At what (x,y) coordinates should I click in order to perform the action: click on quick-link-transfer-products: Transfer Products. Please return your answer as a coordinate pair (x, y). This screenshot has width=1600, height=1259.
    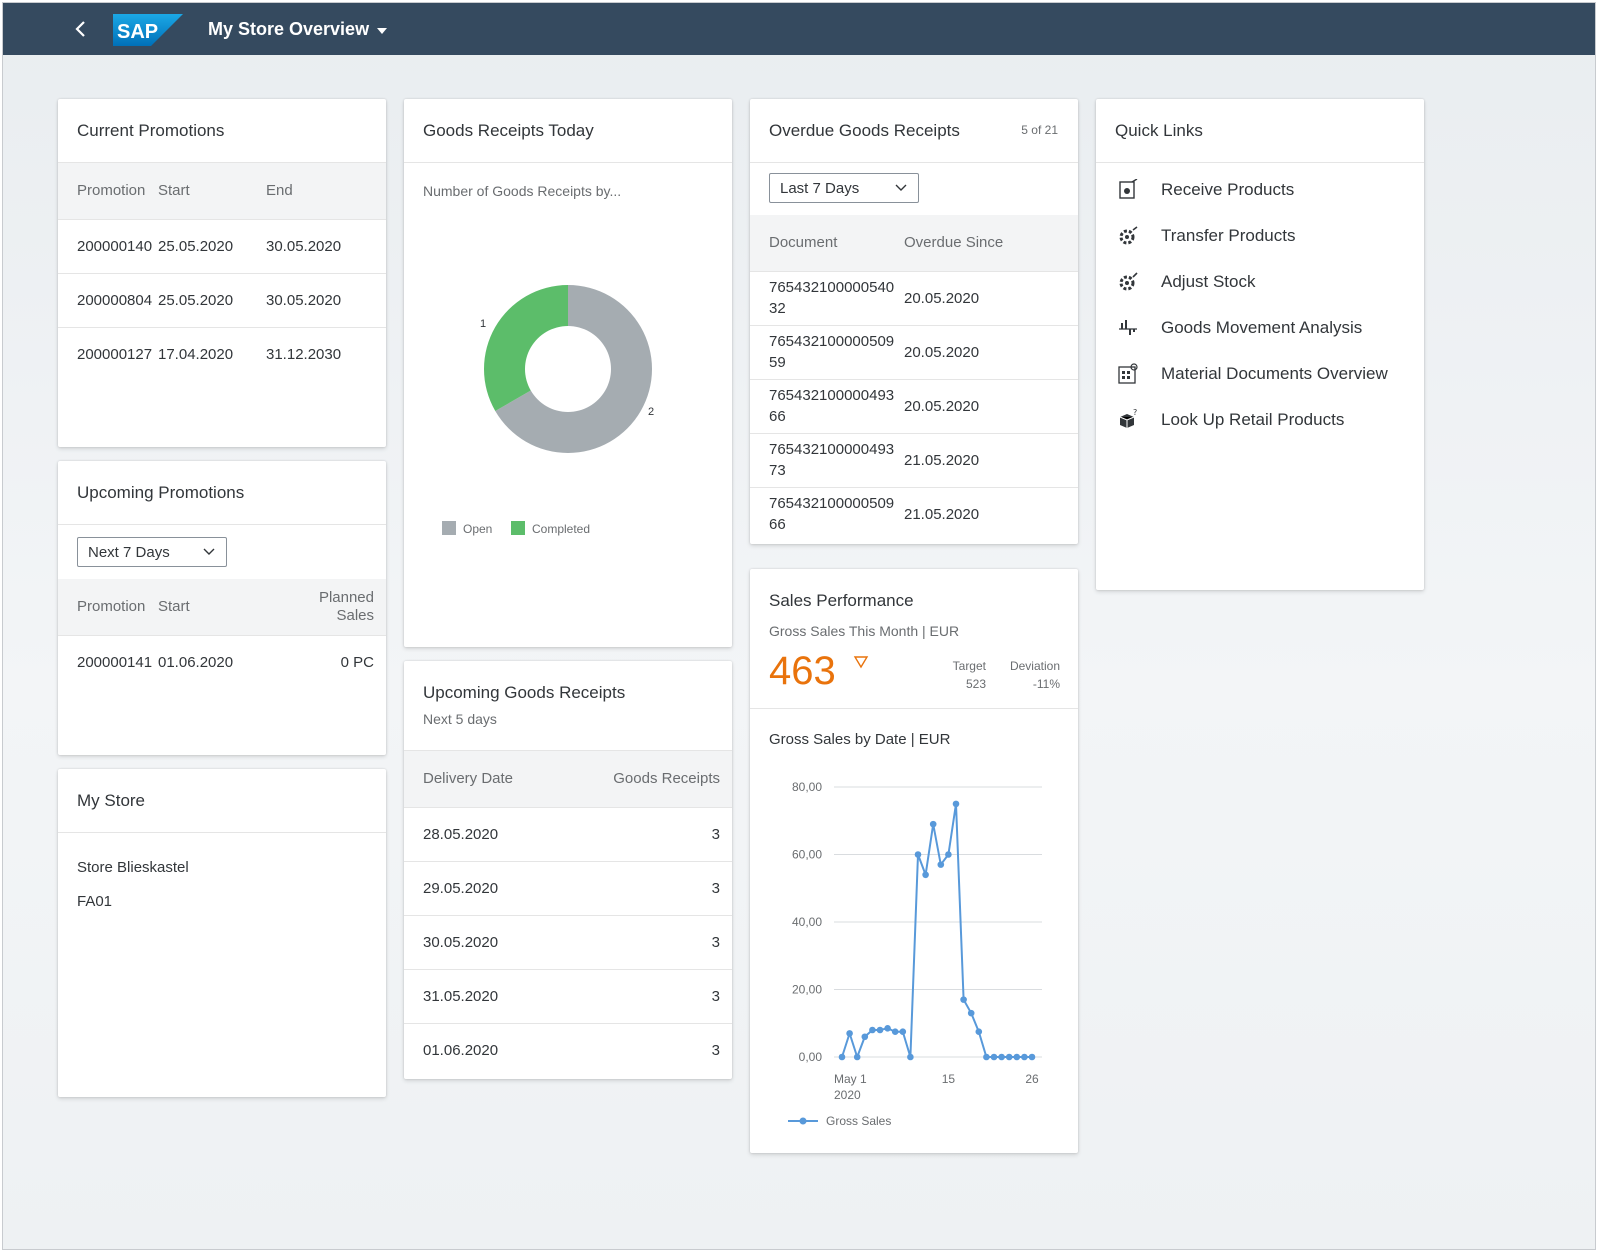
    Looking at the image, I should click on (1260, 236).